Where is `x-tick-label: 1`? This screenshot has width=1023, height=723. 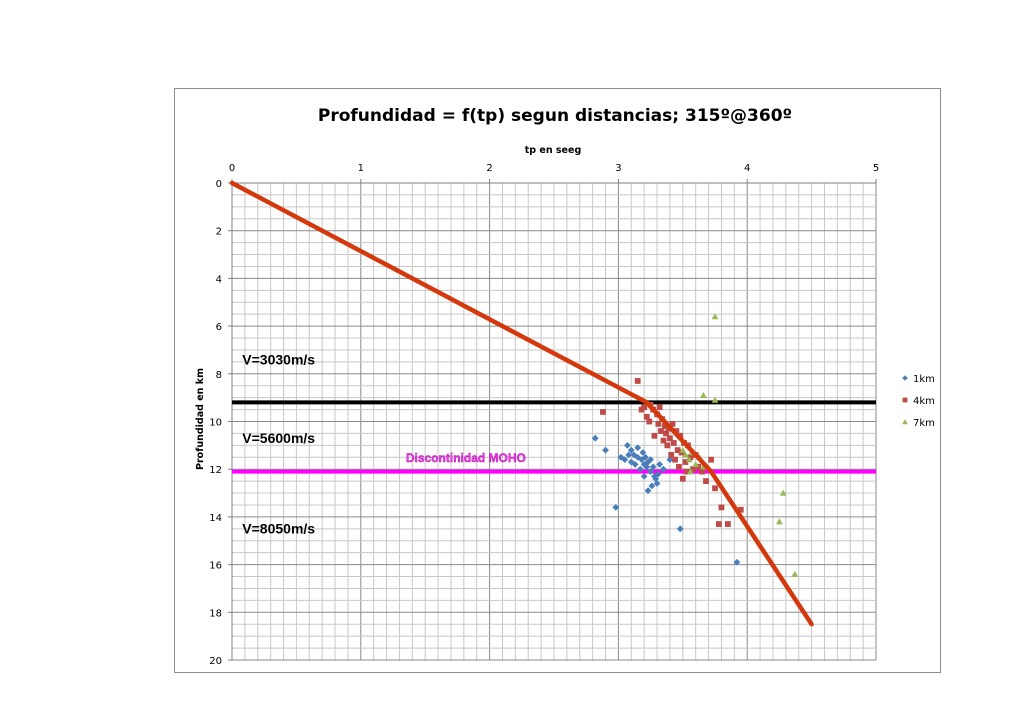
x-tick-label: 1 is located at coordinates (361, 168).